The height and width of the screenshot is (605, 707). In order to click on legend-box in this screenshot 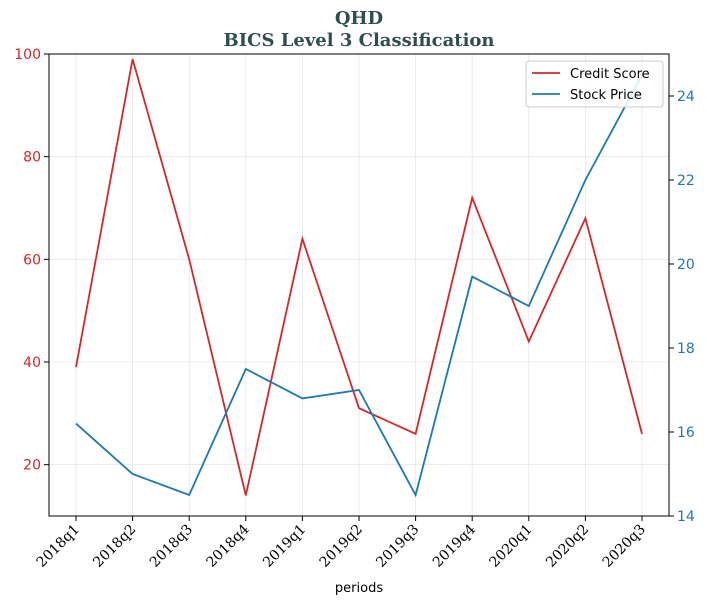, I will do `click(594, 84)`.